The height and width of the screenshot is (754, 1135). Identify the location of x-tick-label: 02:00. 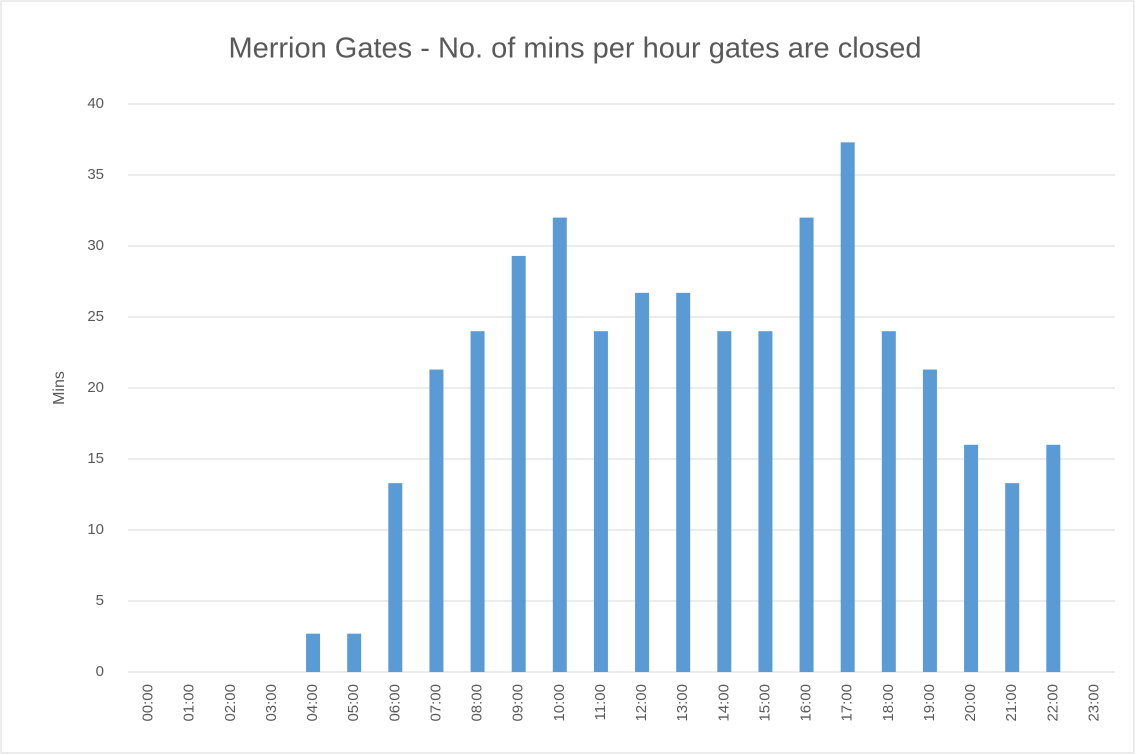
(230, 703).